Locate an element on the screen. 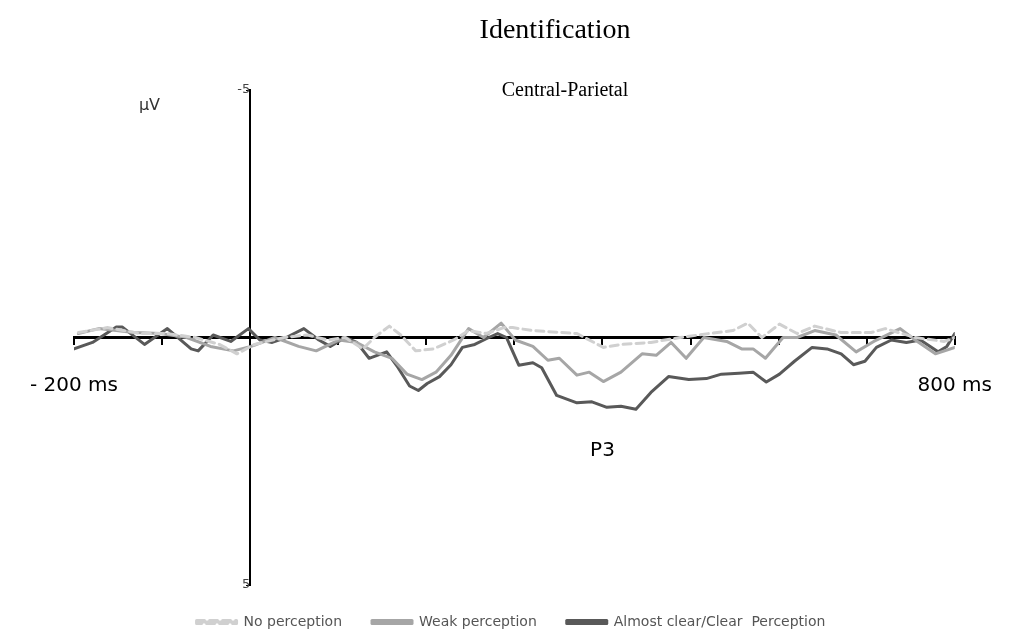 The width and height of the screenshot is (1022, 639). y-axis-title: µV is located at coordinates (149, 104).